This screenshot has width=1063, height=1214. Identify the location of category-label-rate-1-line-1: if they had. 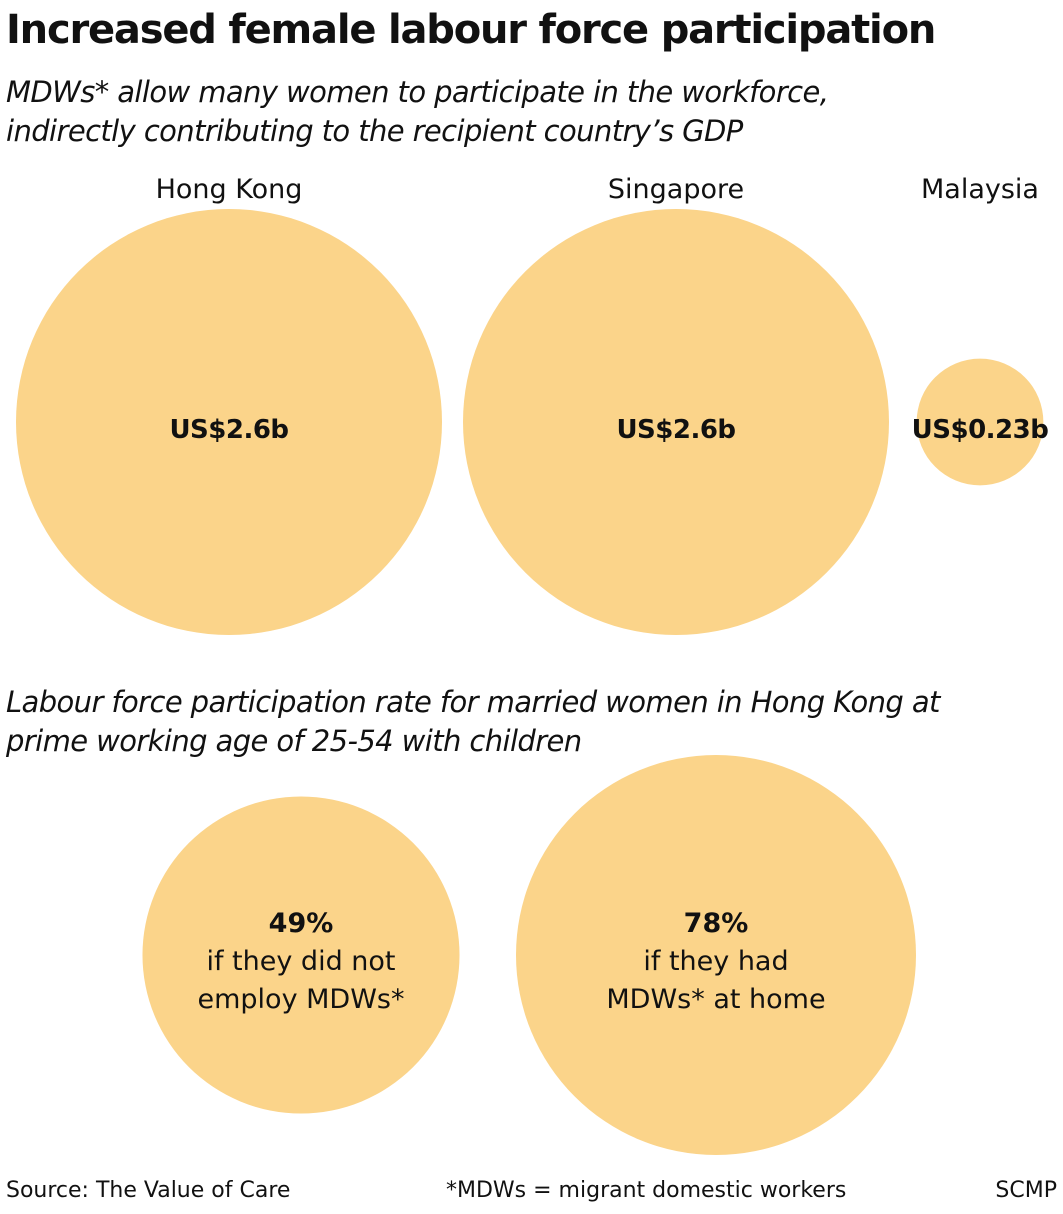
(715, 961).